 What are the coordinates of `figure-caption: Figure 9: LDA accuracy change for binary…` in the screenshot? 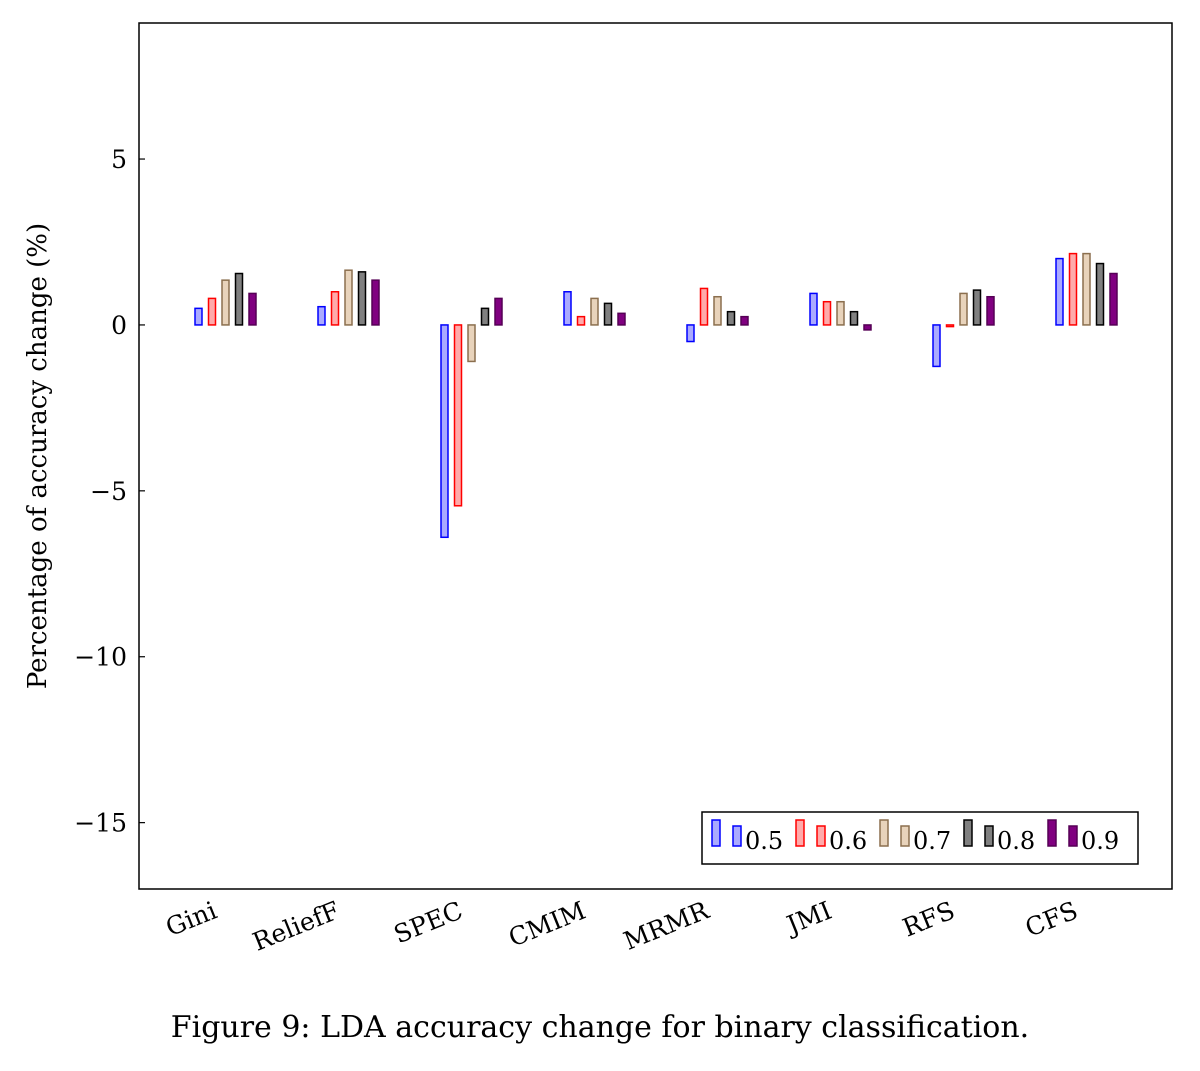 It's located at (600, 1027).